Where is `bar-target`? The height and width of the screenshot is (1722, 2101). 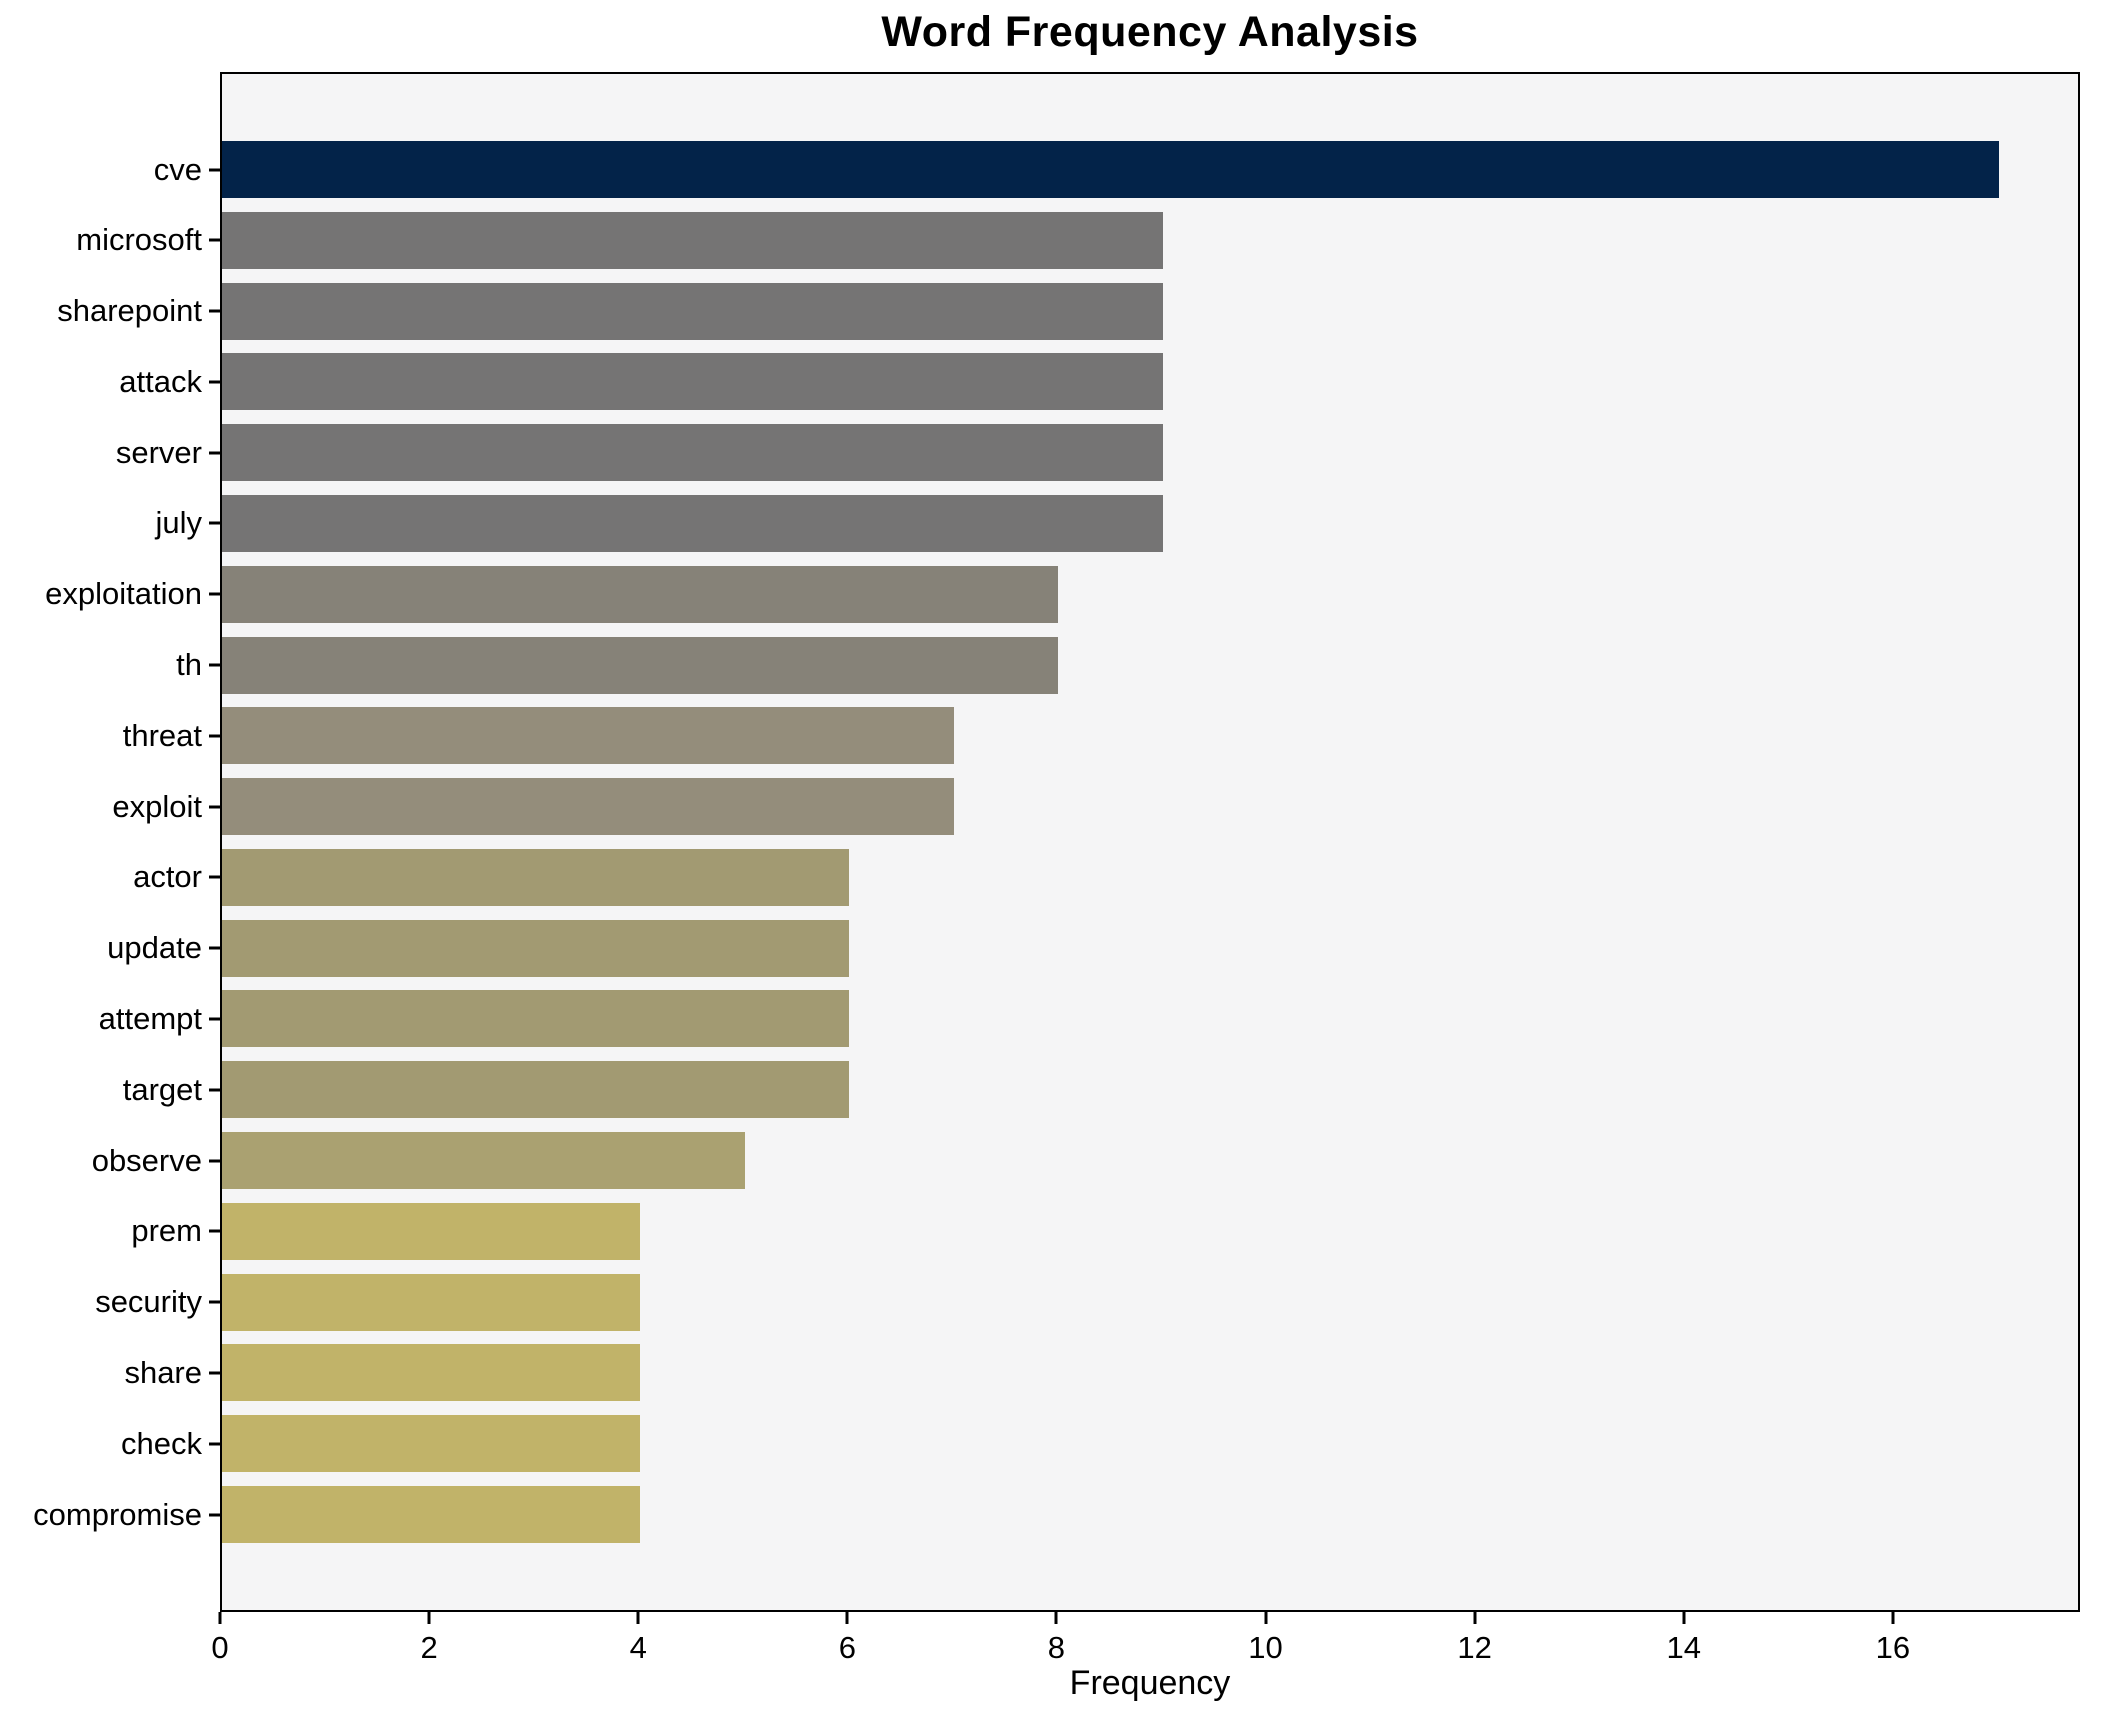 bar-target is located at coordinates (536, 1090).